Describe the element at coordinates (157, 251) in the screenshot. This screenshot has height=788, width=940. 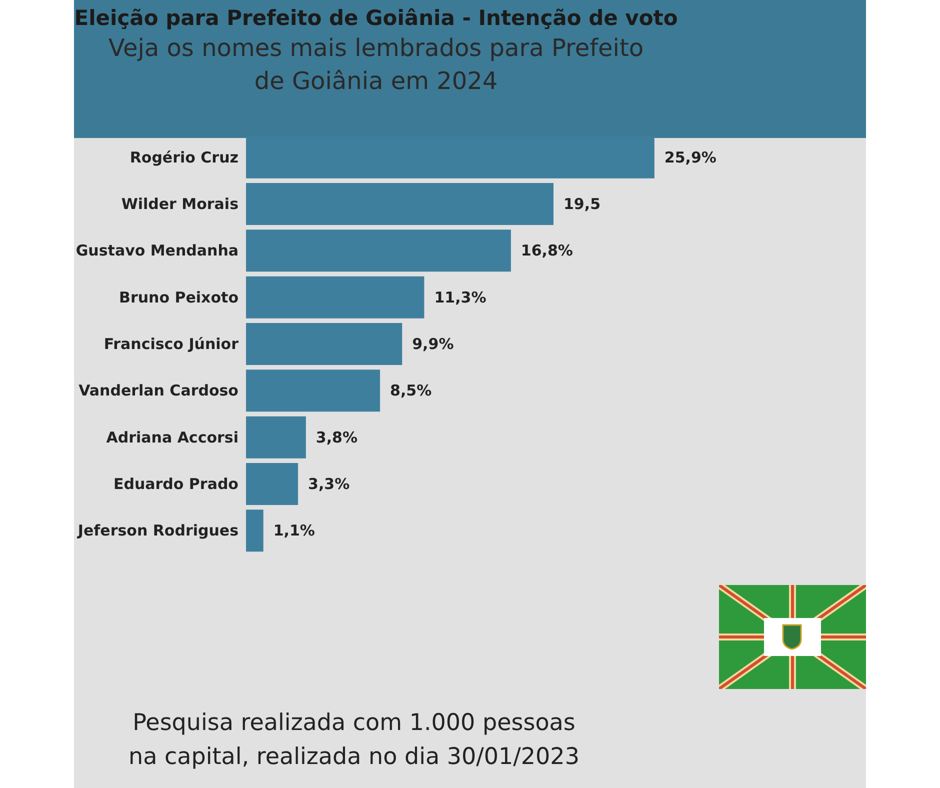
I see `y-tick-label: Gustavo Mendanha` at that location.